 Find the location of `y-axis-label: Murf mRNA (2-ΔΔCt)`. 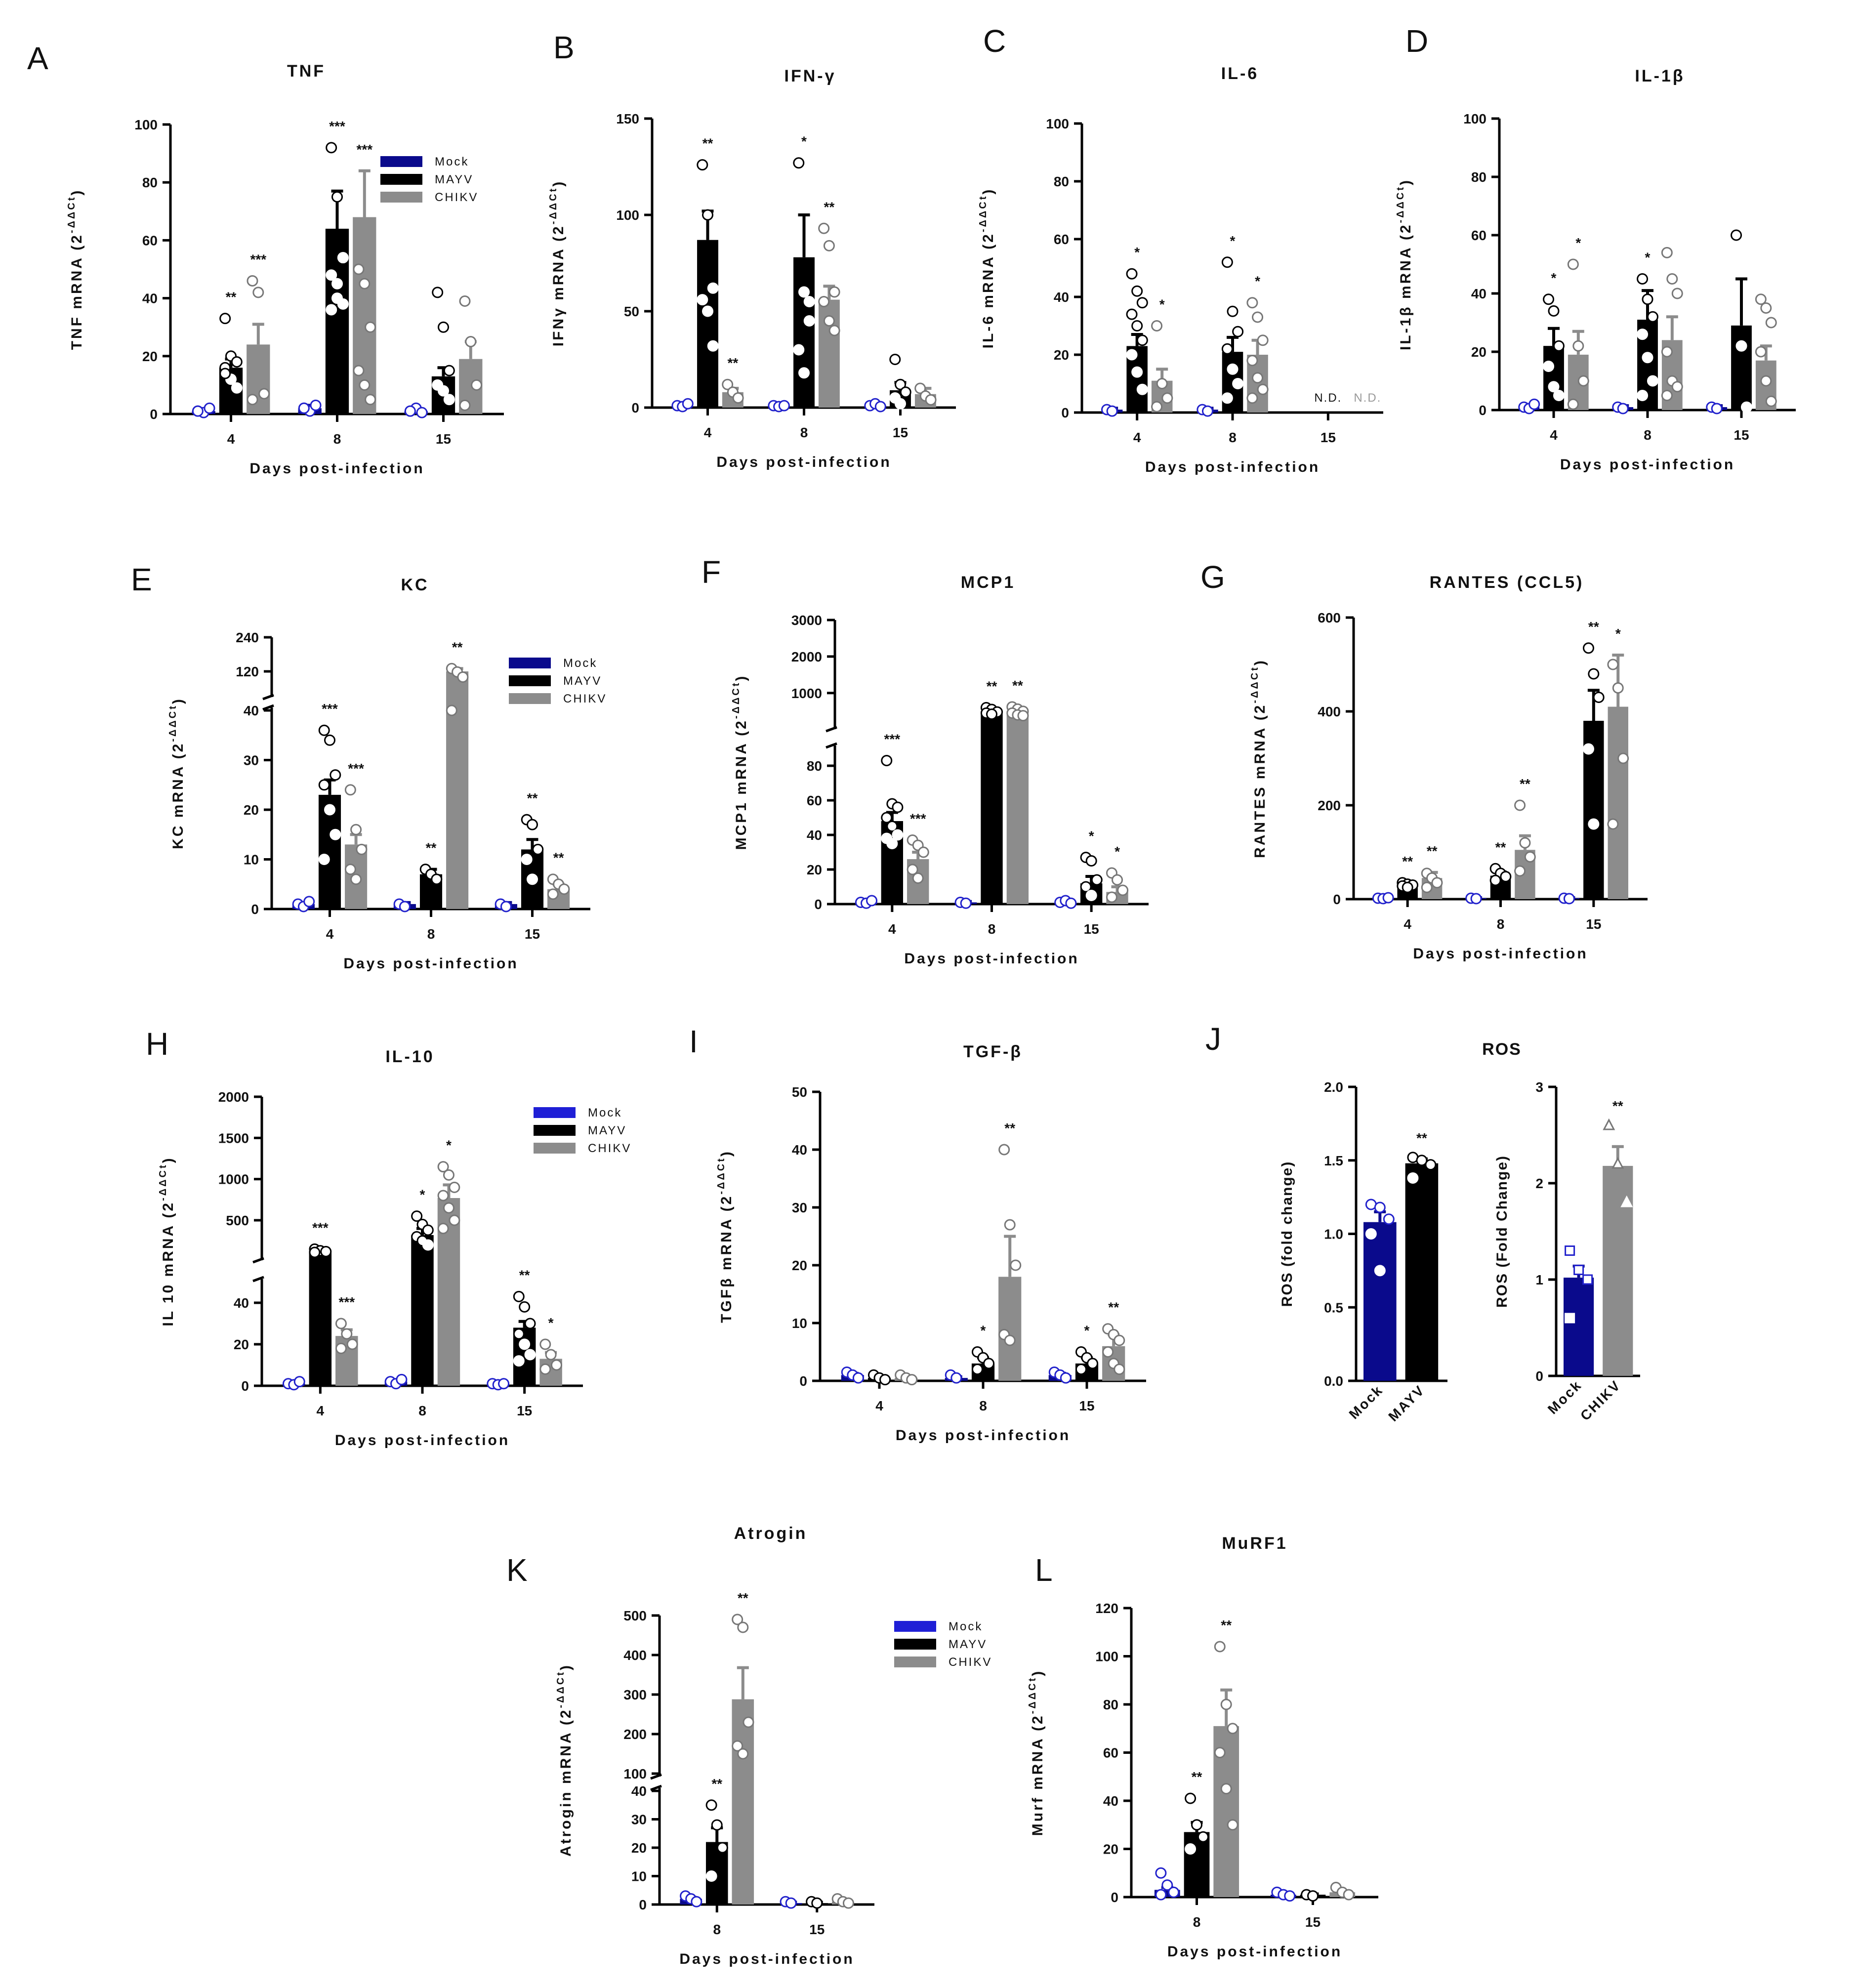

y-axis-label: Murf mRNA (2-ΔΔCt) is located at coordinates (1036, 1753).